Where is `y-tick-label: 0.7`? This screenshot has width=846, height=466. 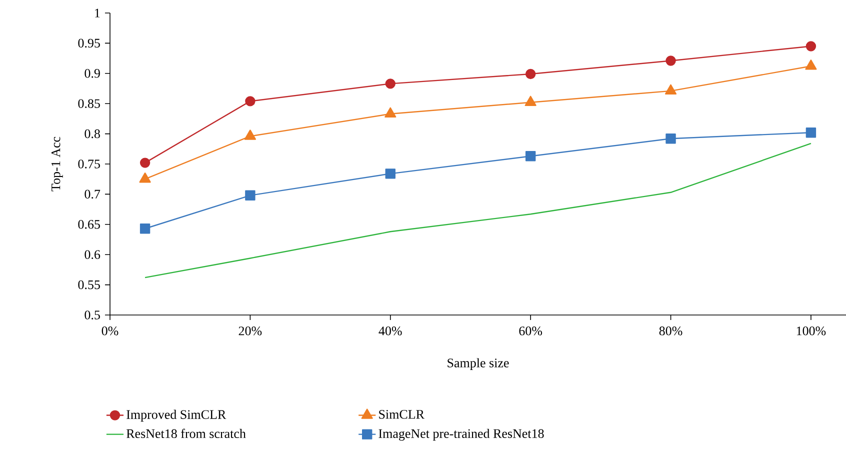
y-tick-label: 0.7 is located at coordinates (92, 194).